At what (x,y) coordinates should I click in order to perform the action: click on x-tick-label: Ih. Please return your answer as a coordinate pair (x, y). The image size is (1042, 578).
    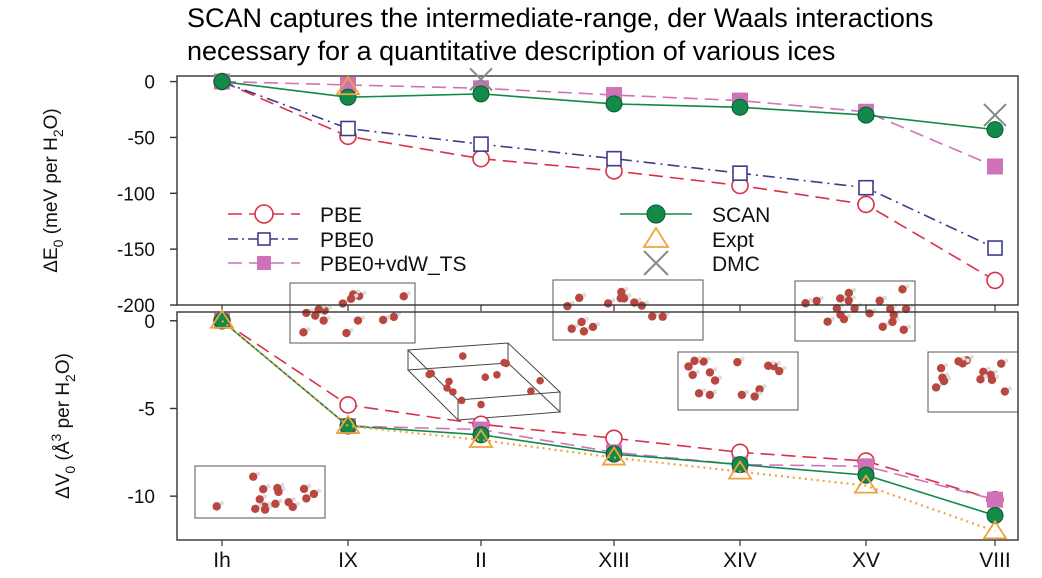
    Looking at the image, I should click on (222, 560).